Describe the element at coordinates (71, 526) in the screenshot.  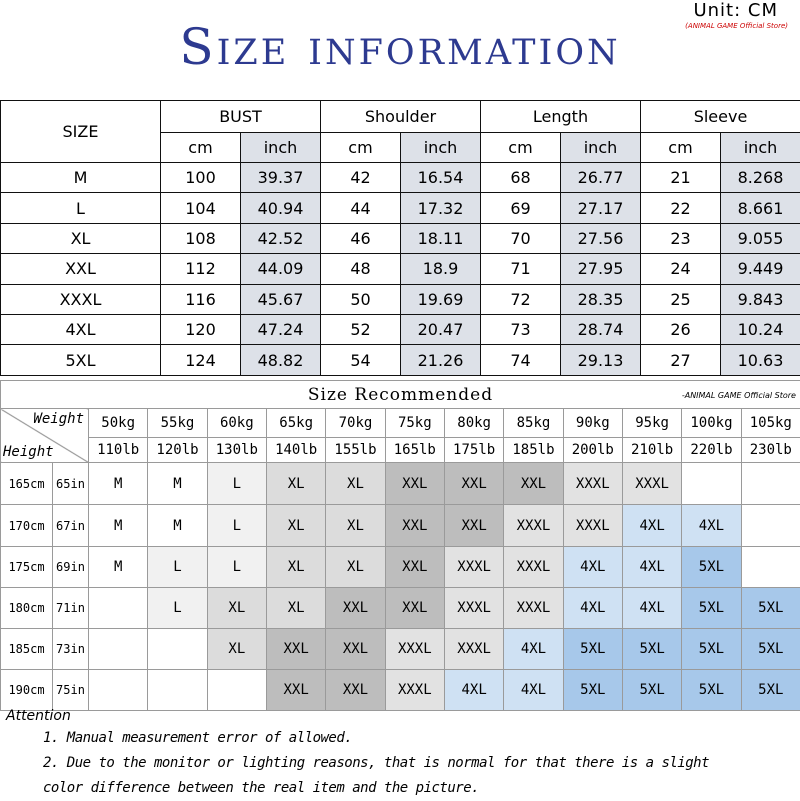
I see `height: 67in` at that location.